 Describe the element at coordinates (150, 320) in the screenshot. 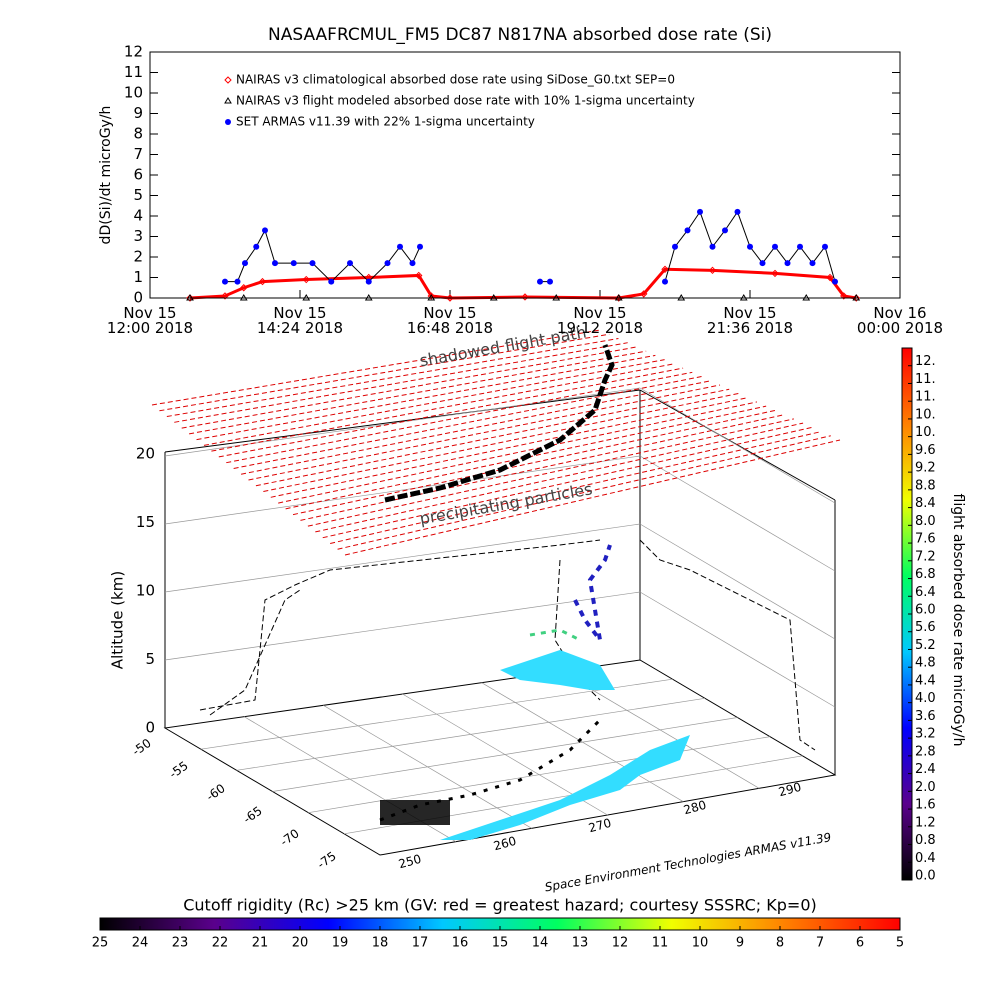

I see `x-tick-label: Nov 15 12:00 2018` at that location.